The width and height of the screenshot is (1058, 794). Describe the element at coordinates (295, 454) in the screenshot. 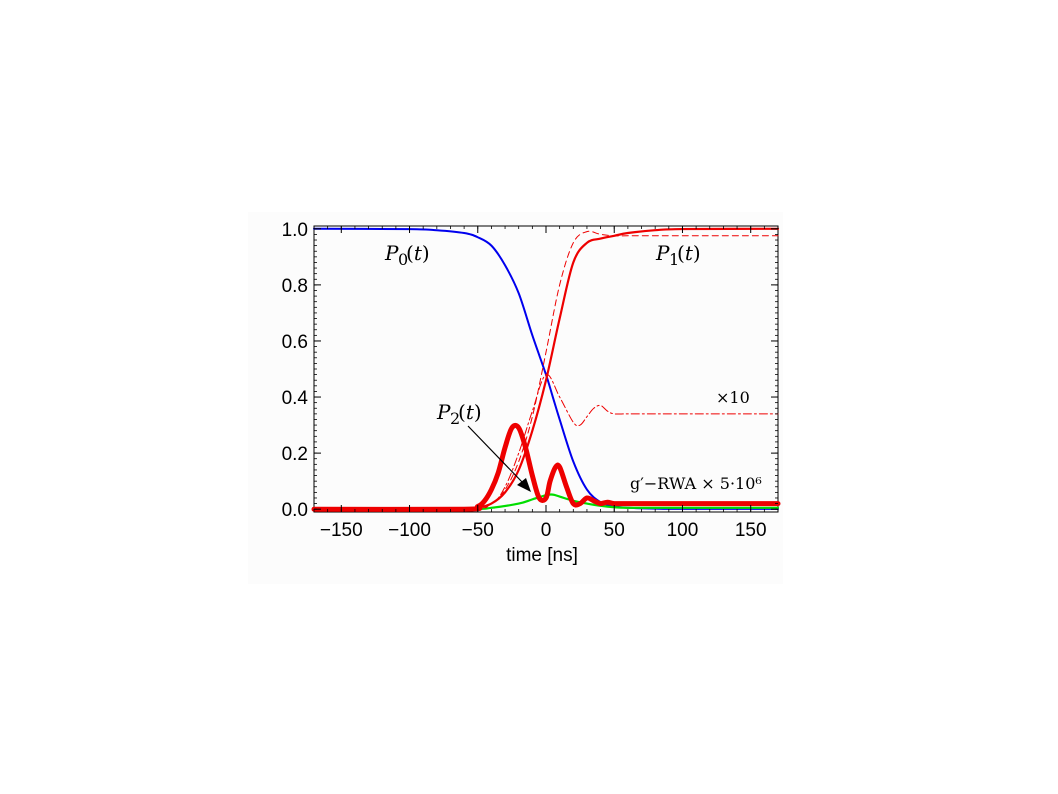

I see `y-tick-label: 0.2` at that location.